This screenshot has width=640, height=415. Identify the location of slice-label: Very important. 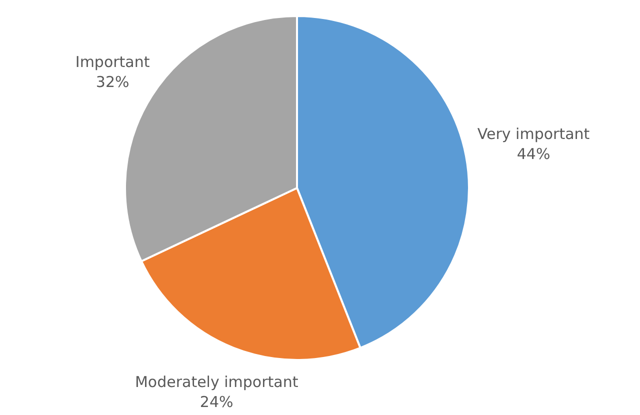
(533, 133).